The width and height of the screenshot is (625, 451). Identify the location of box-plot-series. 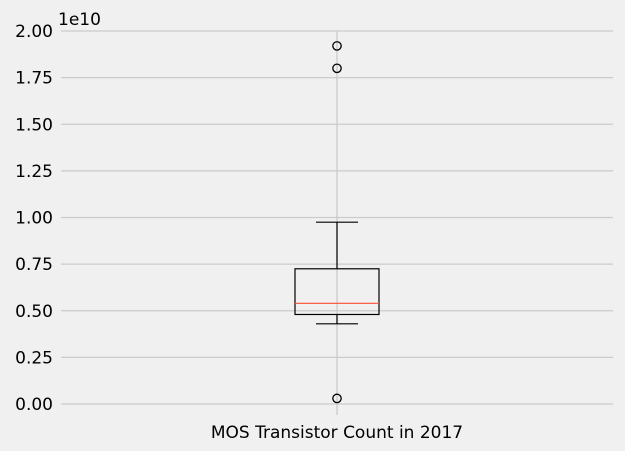
(337, 222).